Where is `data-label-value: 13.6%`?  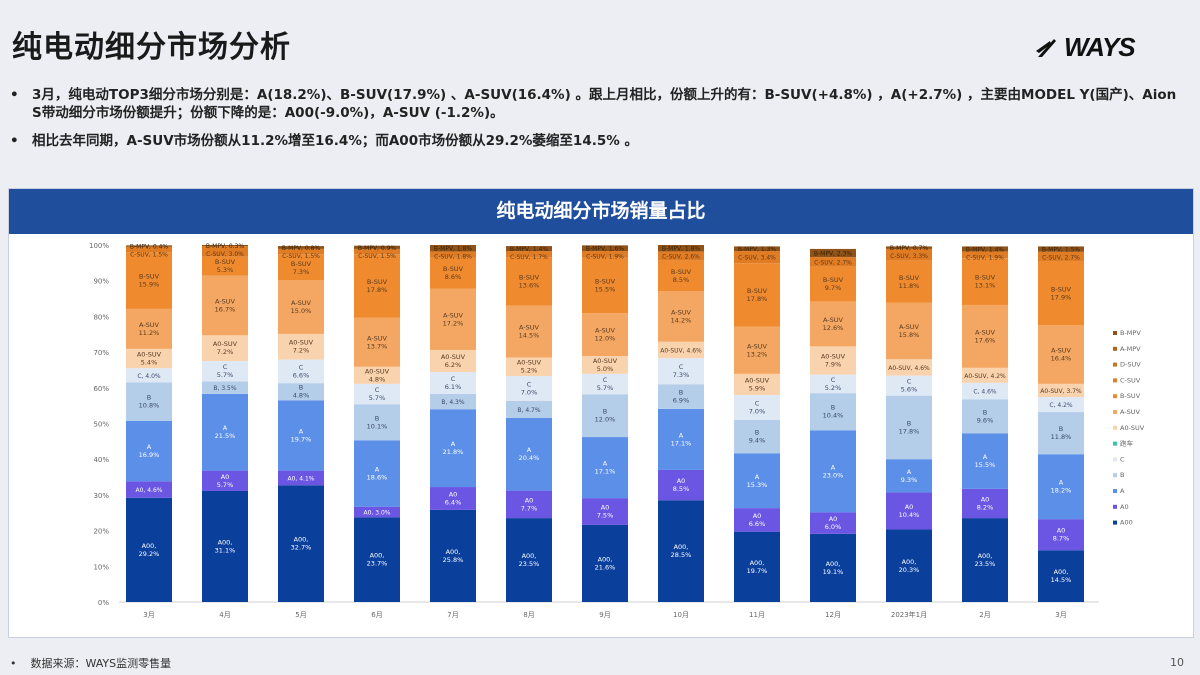 data-label-value: 13.6% is located at coordinates (529, 285).